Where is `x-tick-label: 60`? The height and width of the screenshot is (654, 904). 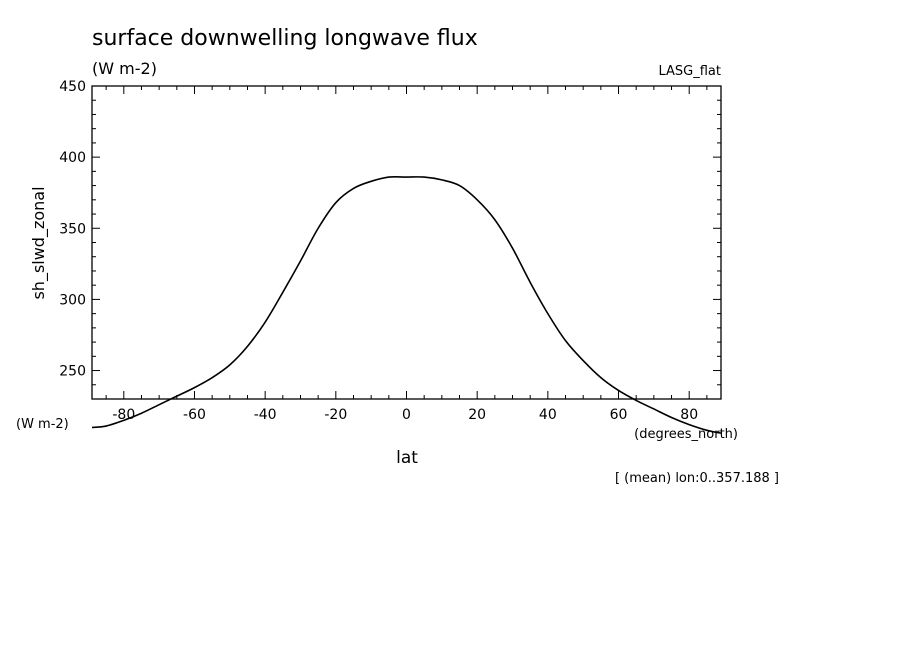
x-tick-label: 60 is located at coordinates (619, 415).